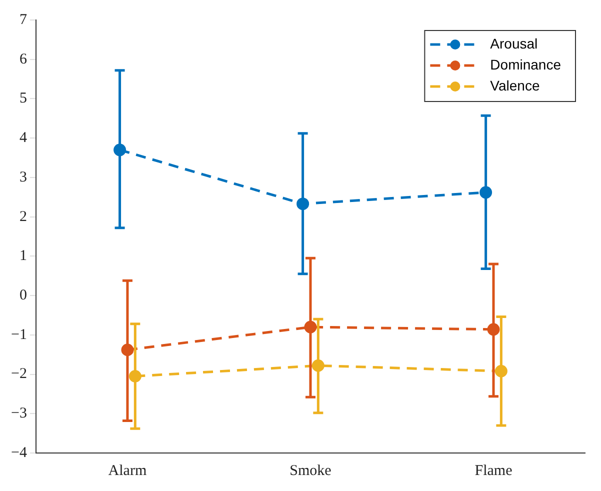  What do you see at coordinates (23, 216) in the screenshot?
I see `y-tick-label: 2` at bounding box center [23, 216].